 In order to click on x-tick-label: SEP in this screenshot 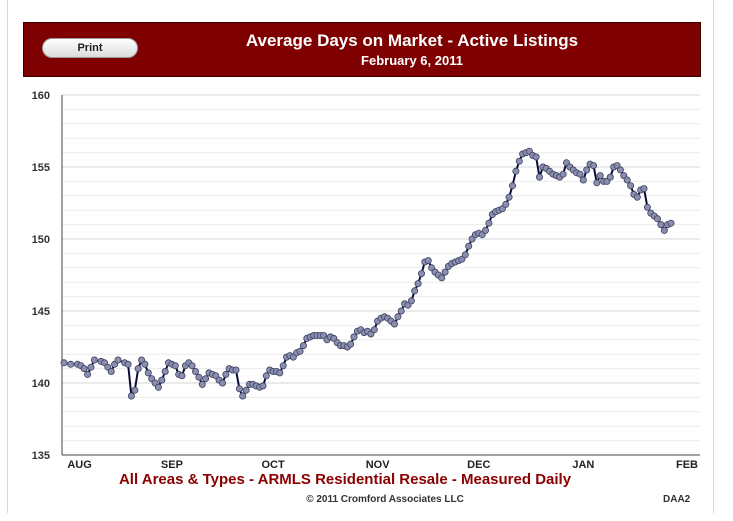, I will do `click(172, 465)`.